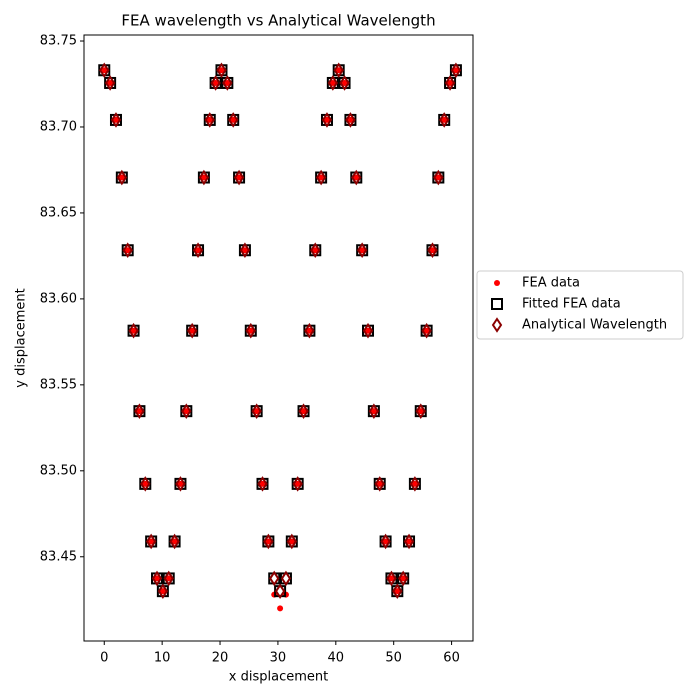 The image size is (700, 700). Describe the element at coordinates (58, 470) in the screenshot. I see `y-tick-label: 83.50` at that location.